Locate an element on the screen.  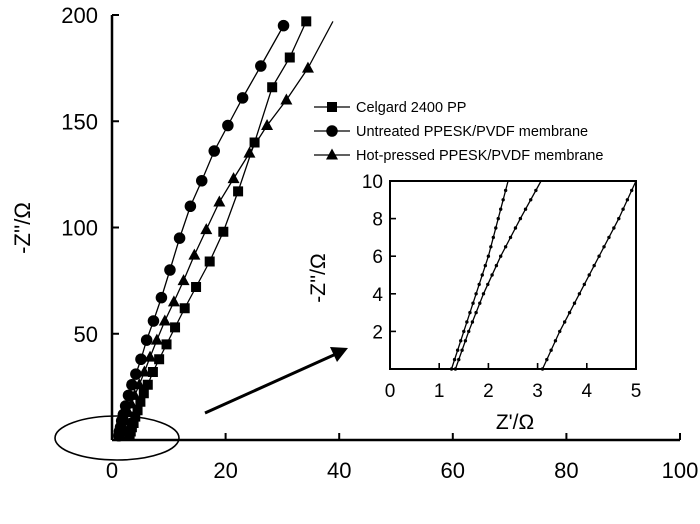
main-x-tick-label: 100 is located at coordinates (680, 470).